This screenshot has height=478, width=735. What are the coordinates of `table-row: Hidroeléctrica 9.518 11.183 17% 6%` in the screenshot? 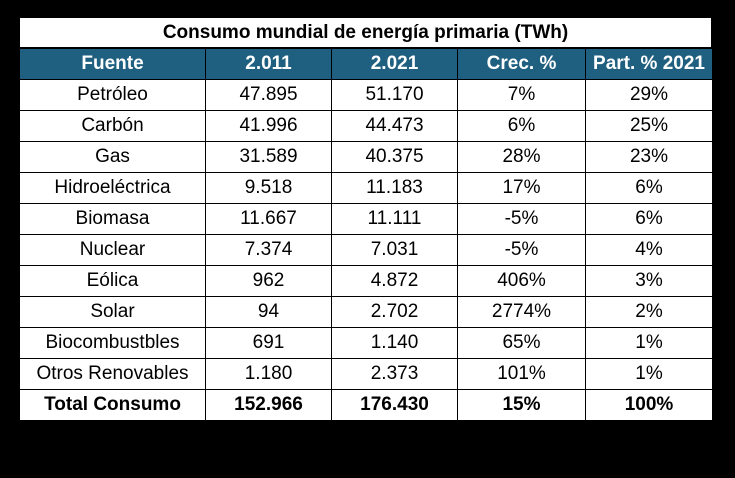 It's located at (366, 188).